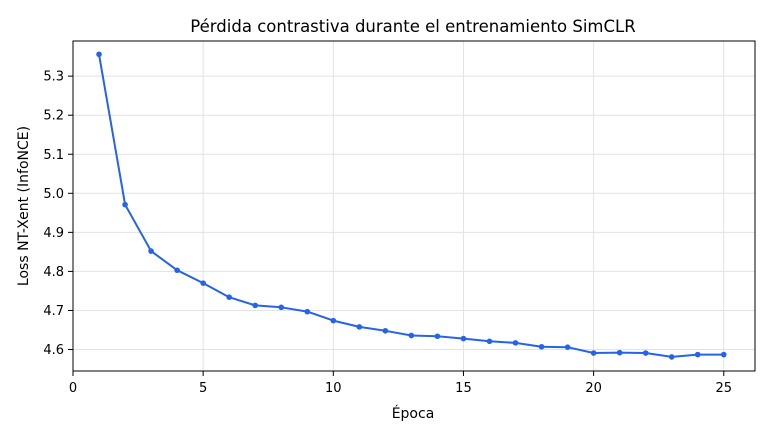 Image resolution: width=770 pixels, height=440 pixels. Describe the element at coordinates (53, 77) in the screenshot. I see `y-tick-label: 5.3` at that location.